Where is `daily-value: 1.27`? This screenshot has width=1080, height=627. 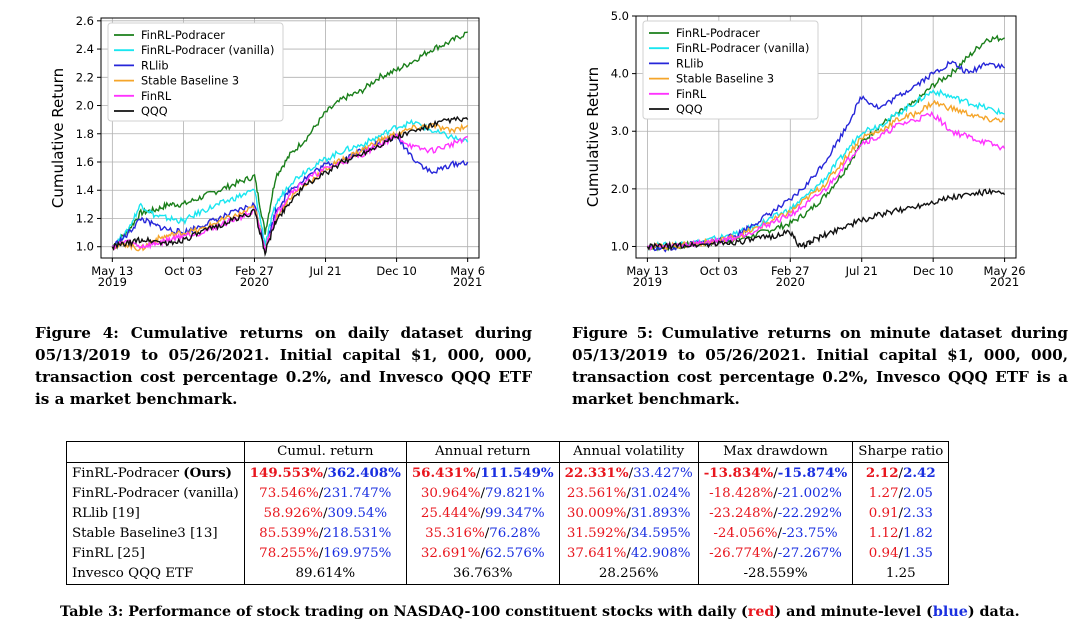
daily-value: 1.27 is located at coordinates (883, 493).